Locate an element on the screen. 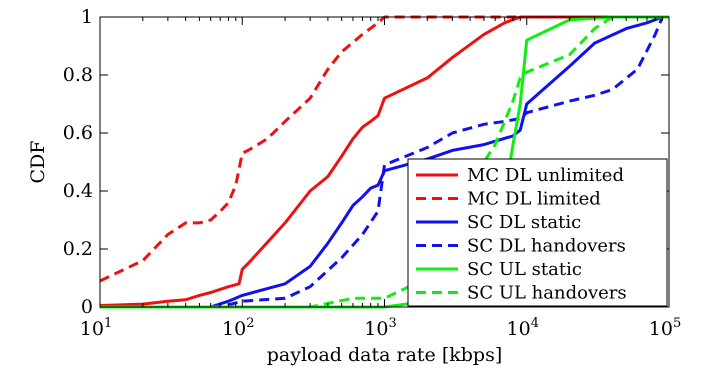  y-tick-label: 0.8 is located at coordinates (78, 75).